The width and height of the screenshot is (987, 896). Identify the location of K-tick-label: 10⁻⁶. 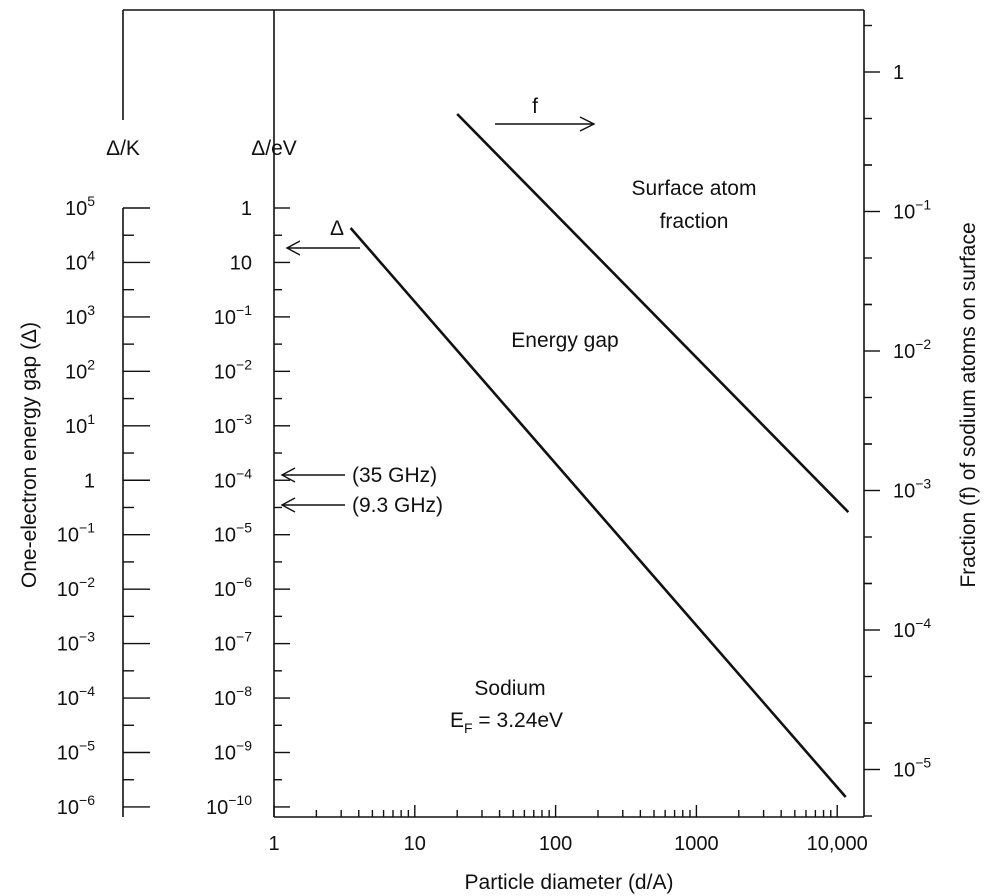
(76, 805).